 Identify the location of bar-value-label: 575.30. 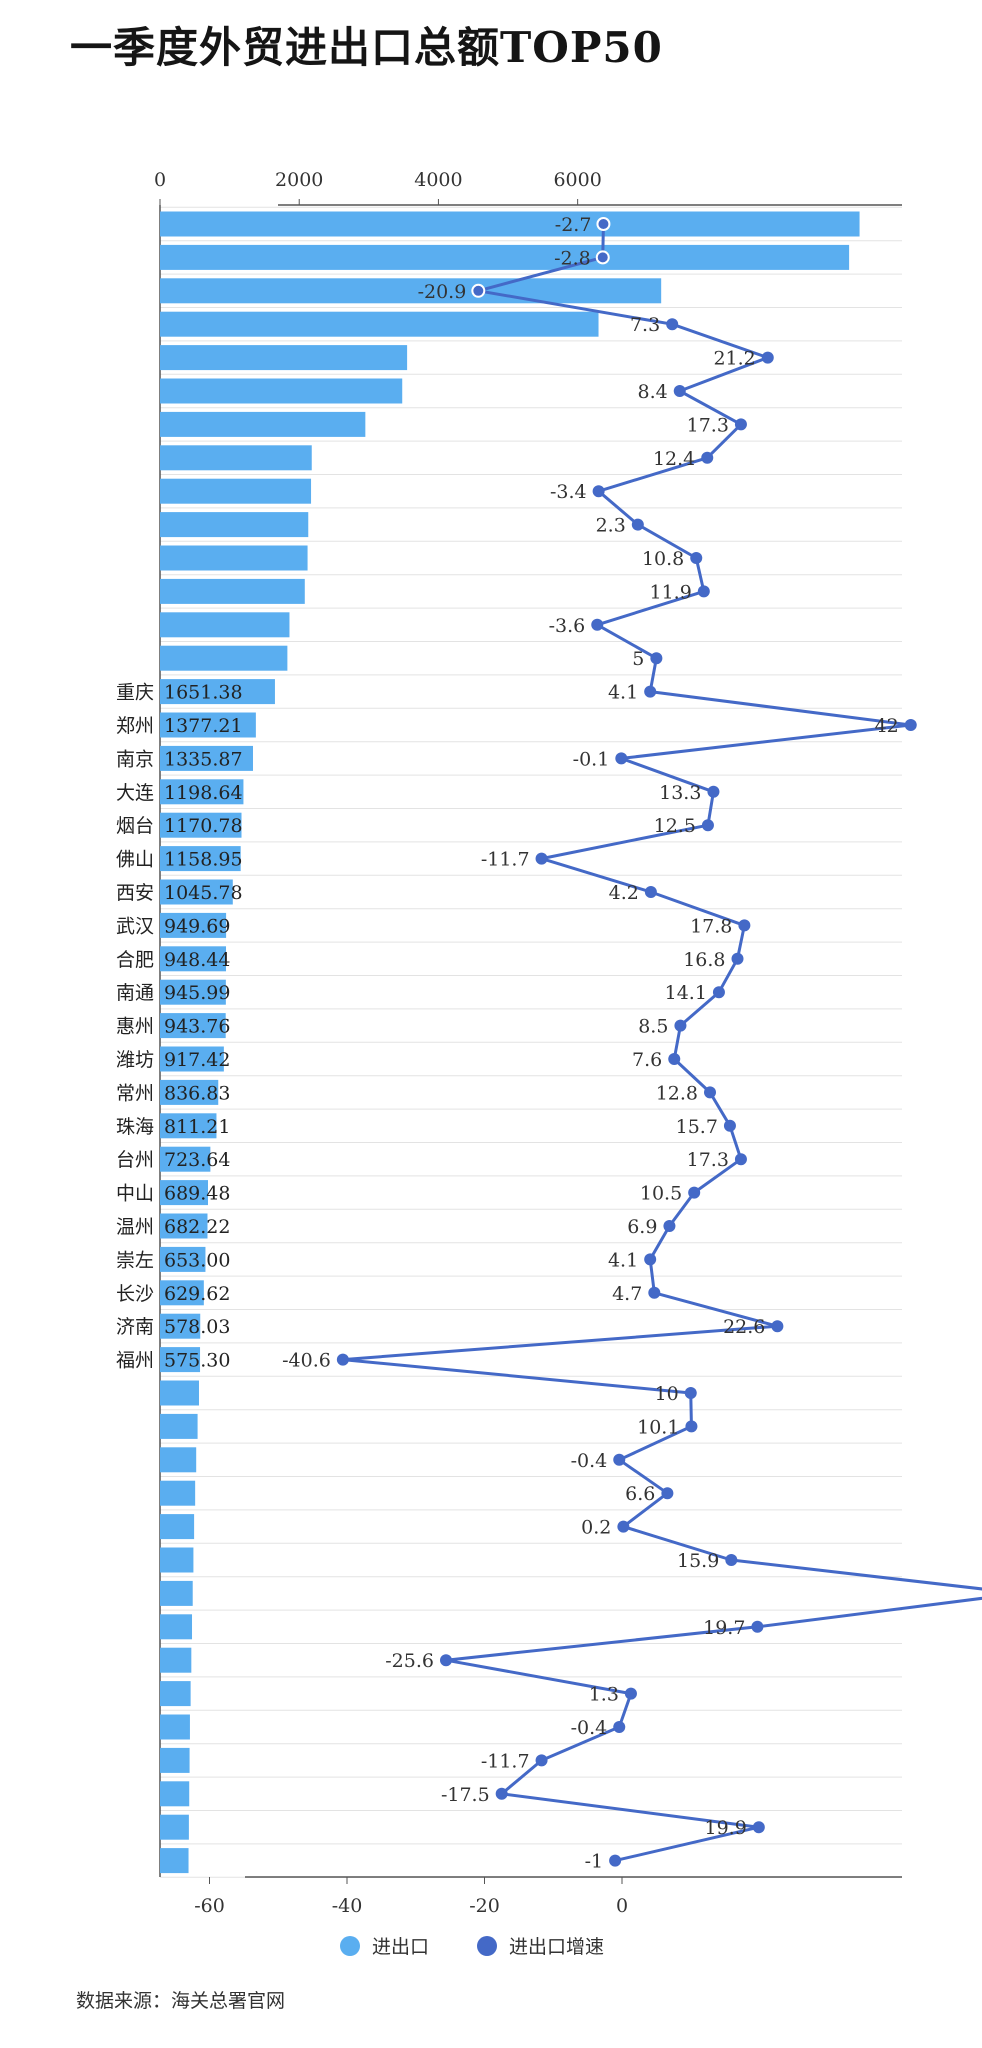
(197, 1361).